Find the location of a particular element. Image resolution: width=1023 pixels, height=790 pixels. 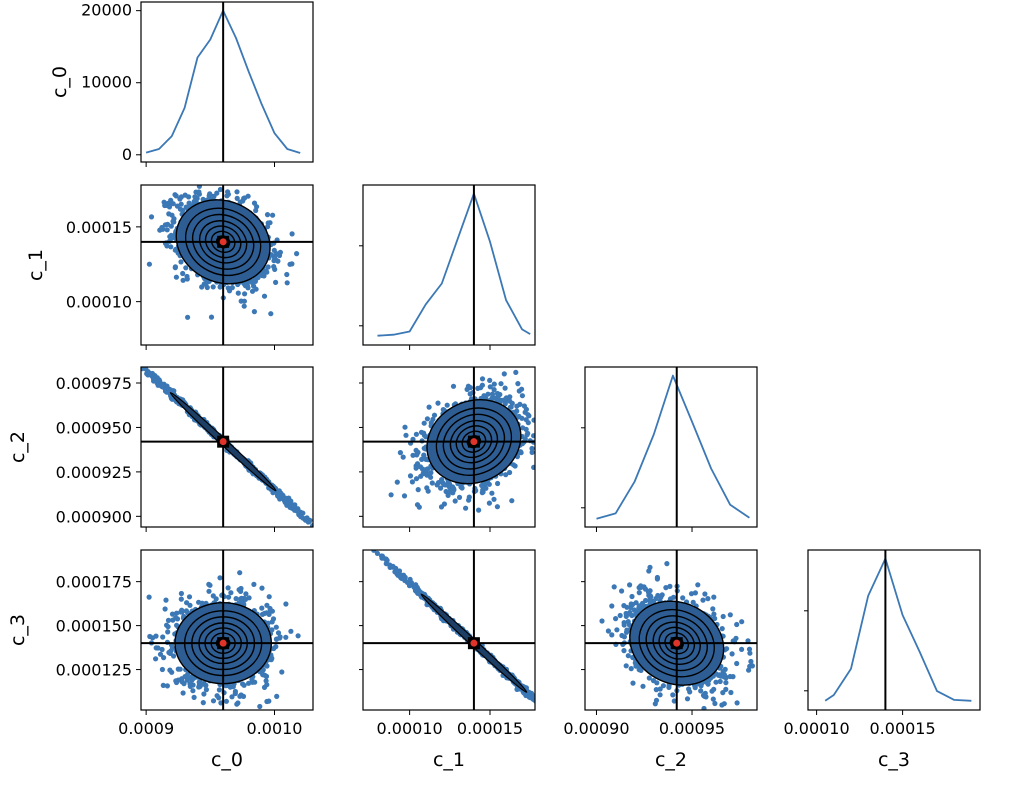

c_2_vs_c_0-scatter-panel is located at coordinates (235, 453).